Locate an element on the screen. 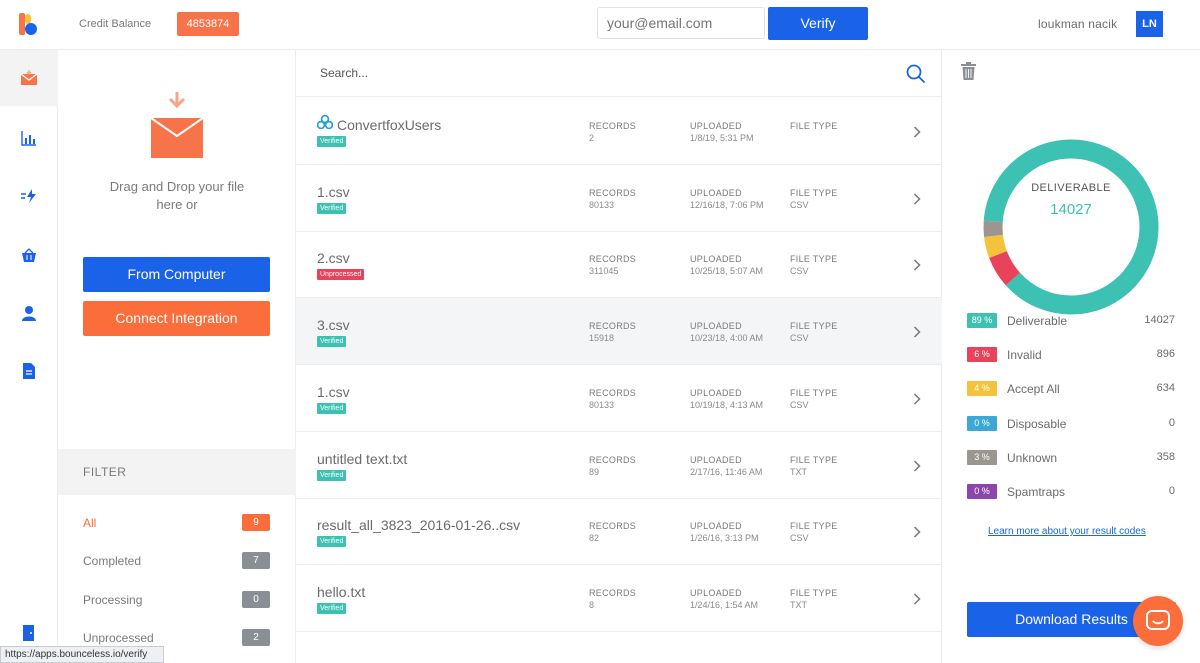  legend-value: 0 is located at coordinates (1171, 422).